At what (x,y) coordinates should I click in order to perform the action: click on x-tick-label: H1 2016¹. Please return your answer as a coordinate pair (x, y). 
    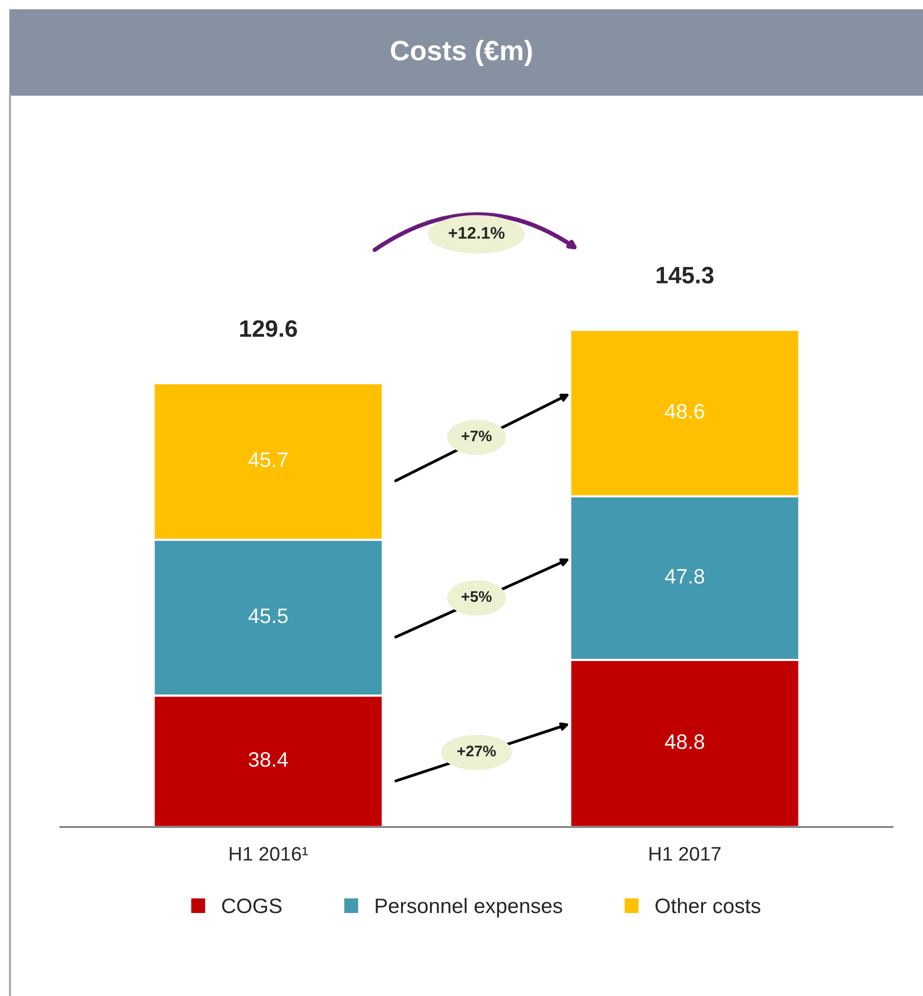
    Looking at the image, I should click on (269, 853).